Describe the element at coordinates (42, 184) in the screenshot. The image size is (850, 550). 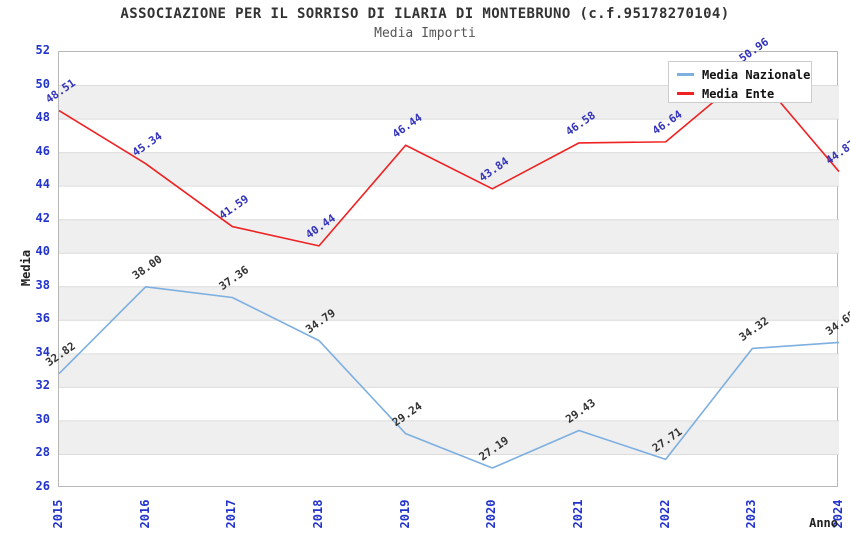
I see `y-tick-label: 44` at that location.